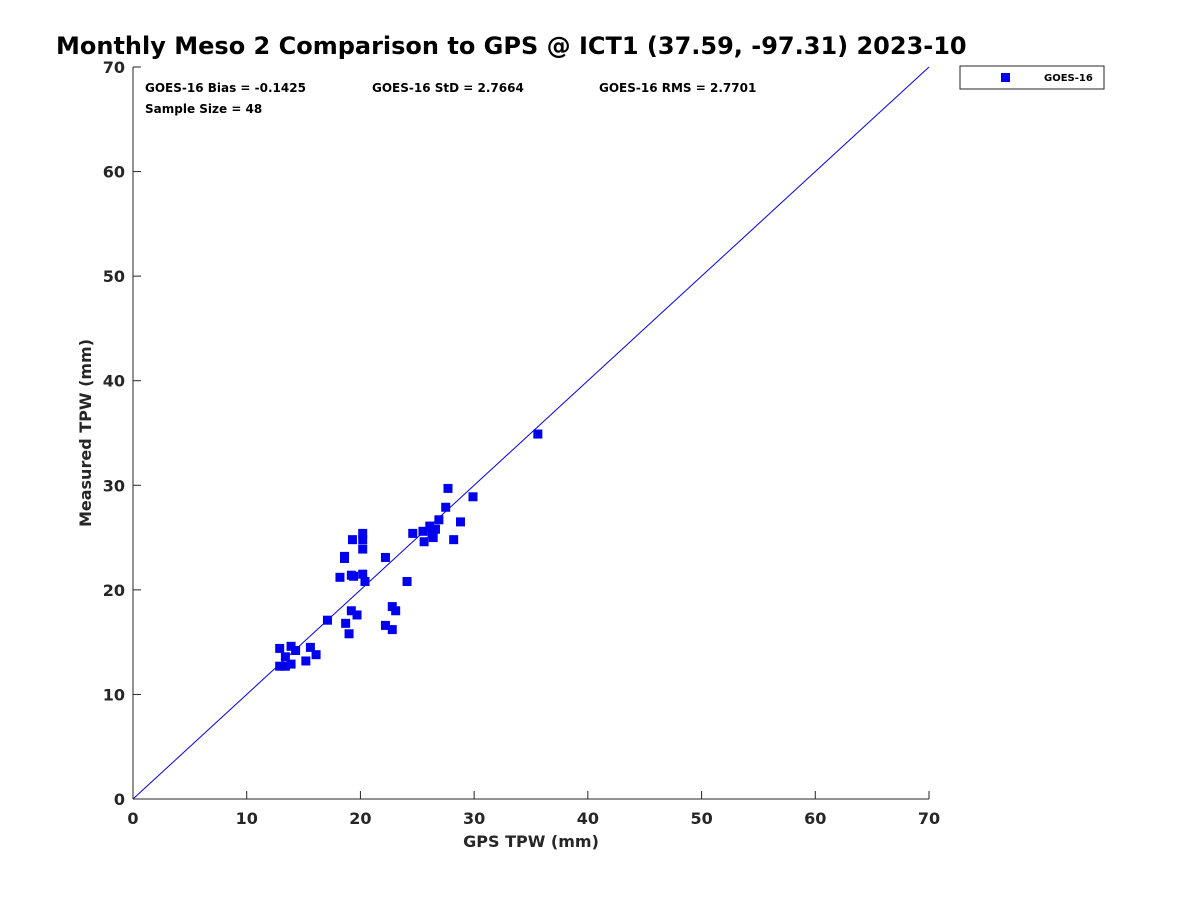 This screenshot has height=900, width=1200. Describe the element at coordinates (122, 433) in the screenshot. I see `y-ticks: 0 10 20 30 40 50 60 70` at that location.